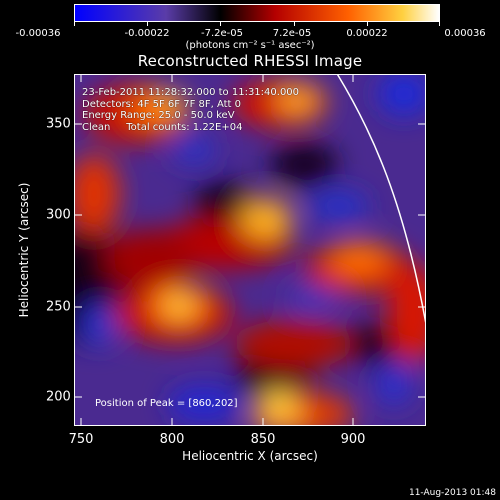 The height and width of the screenshot is (500, 500). I want to click on detectors: Detectors: 4F 5F 6F 7F 8F, Att 0, so click(162, 104).